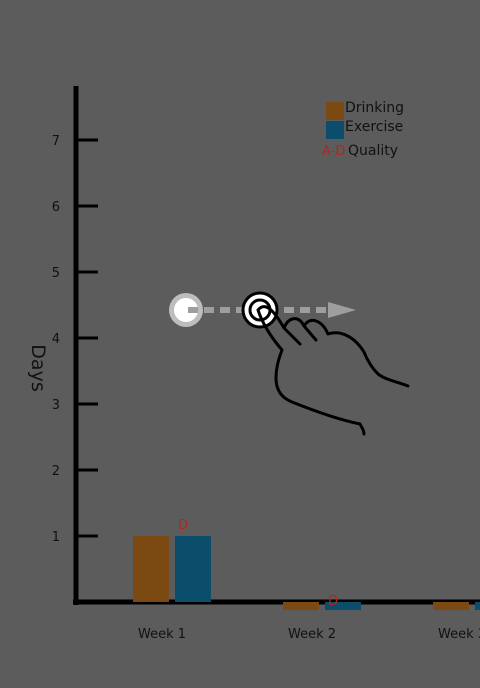  I want to click on y-axis-ticks: 1 2 3 4 5 6 7, so click(75, 339).